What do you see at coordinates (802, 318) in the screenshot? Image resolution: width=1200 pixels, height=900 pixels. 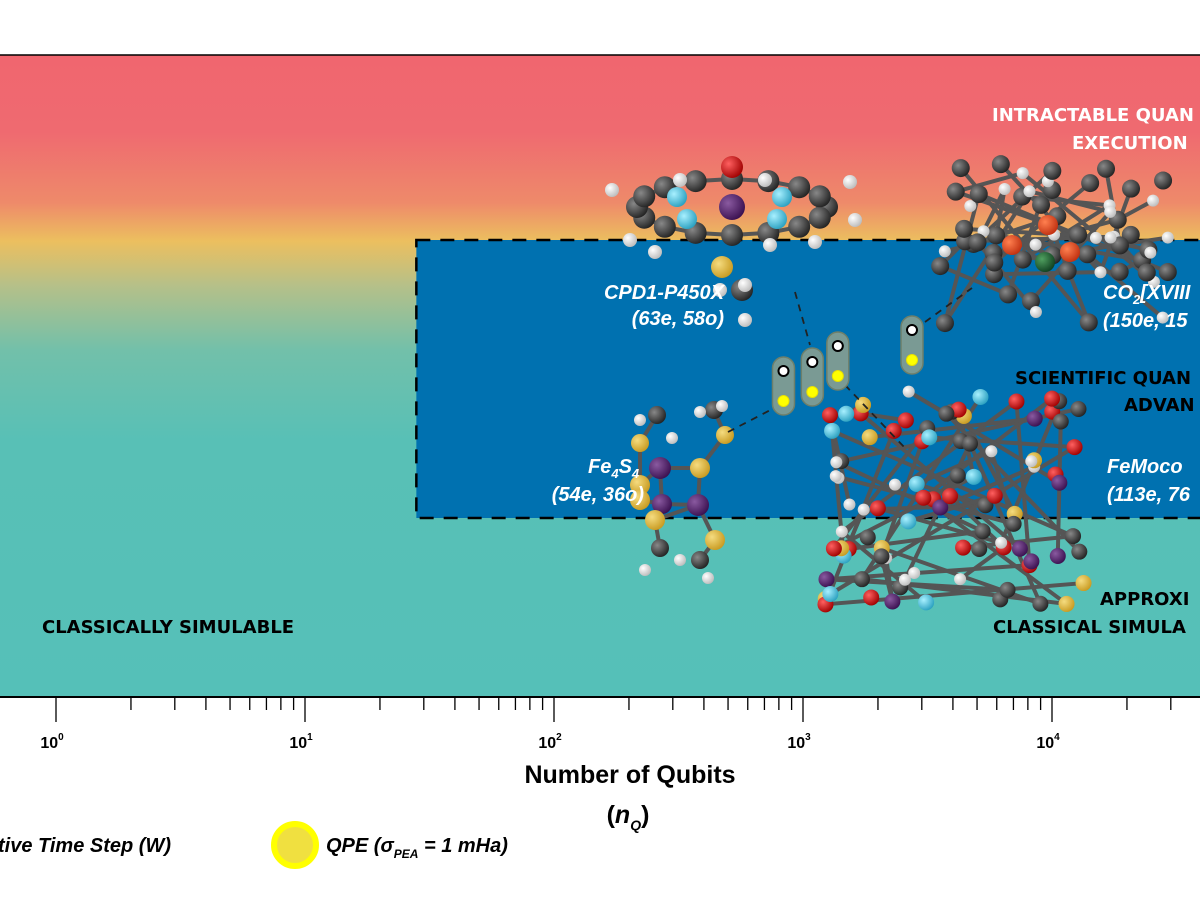 I see `connector-cpd1` at bounding box center [802, 318].